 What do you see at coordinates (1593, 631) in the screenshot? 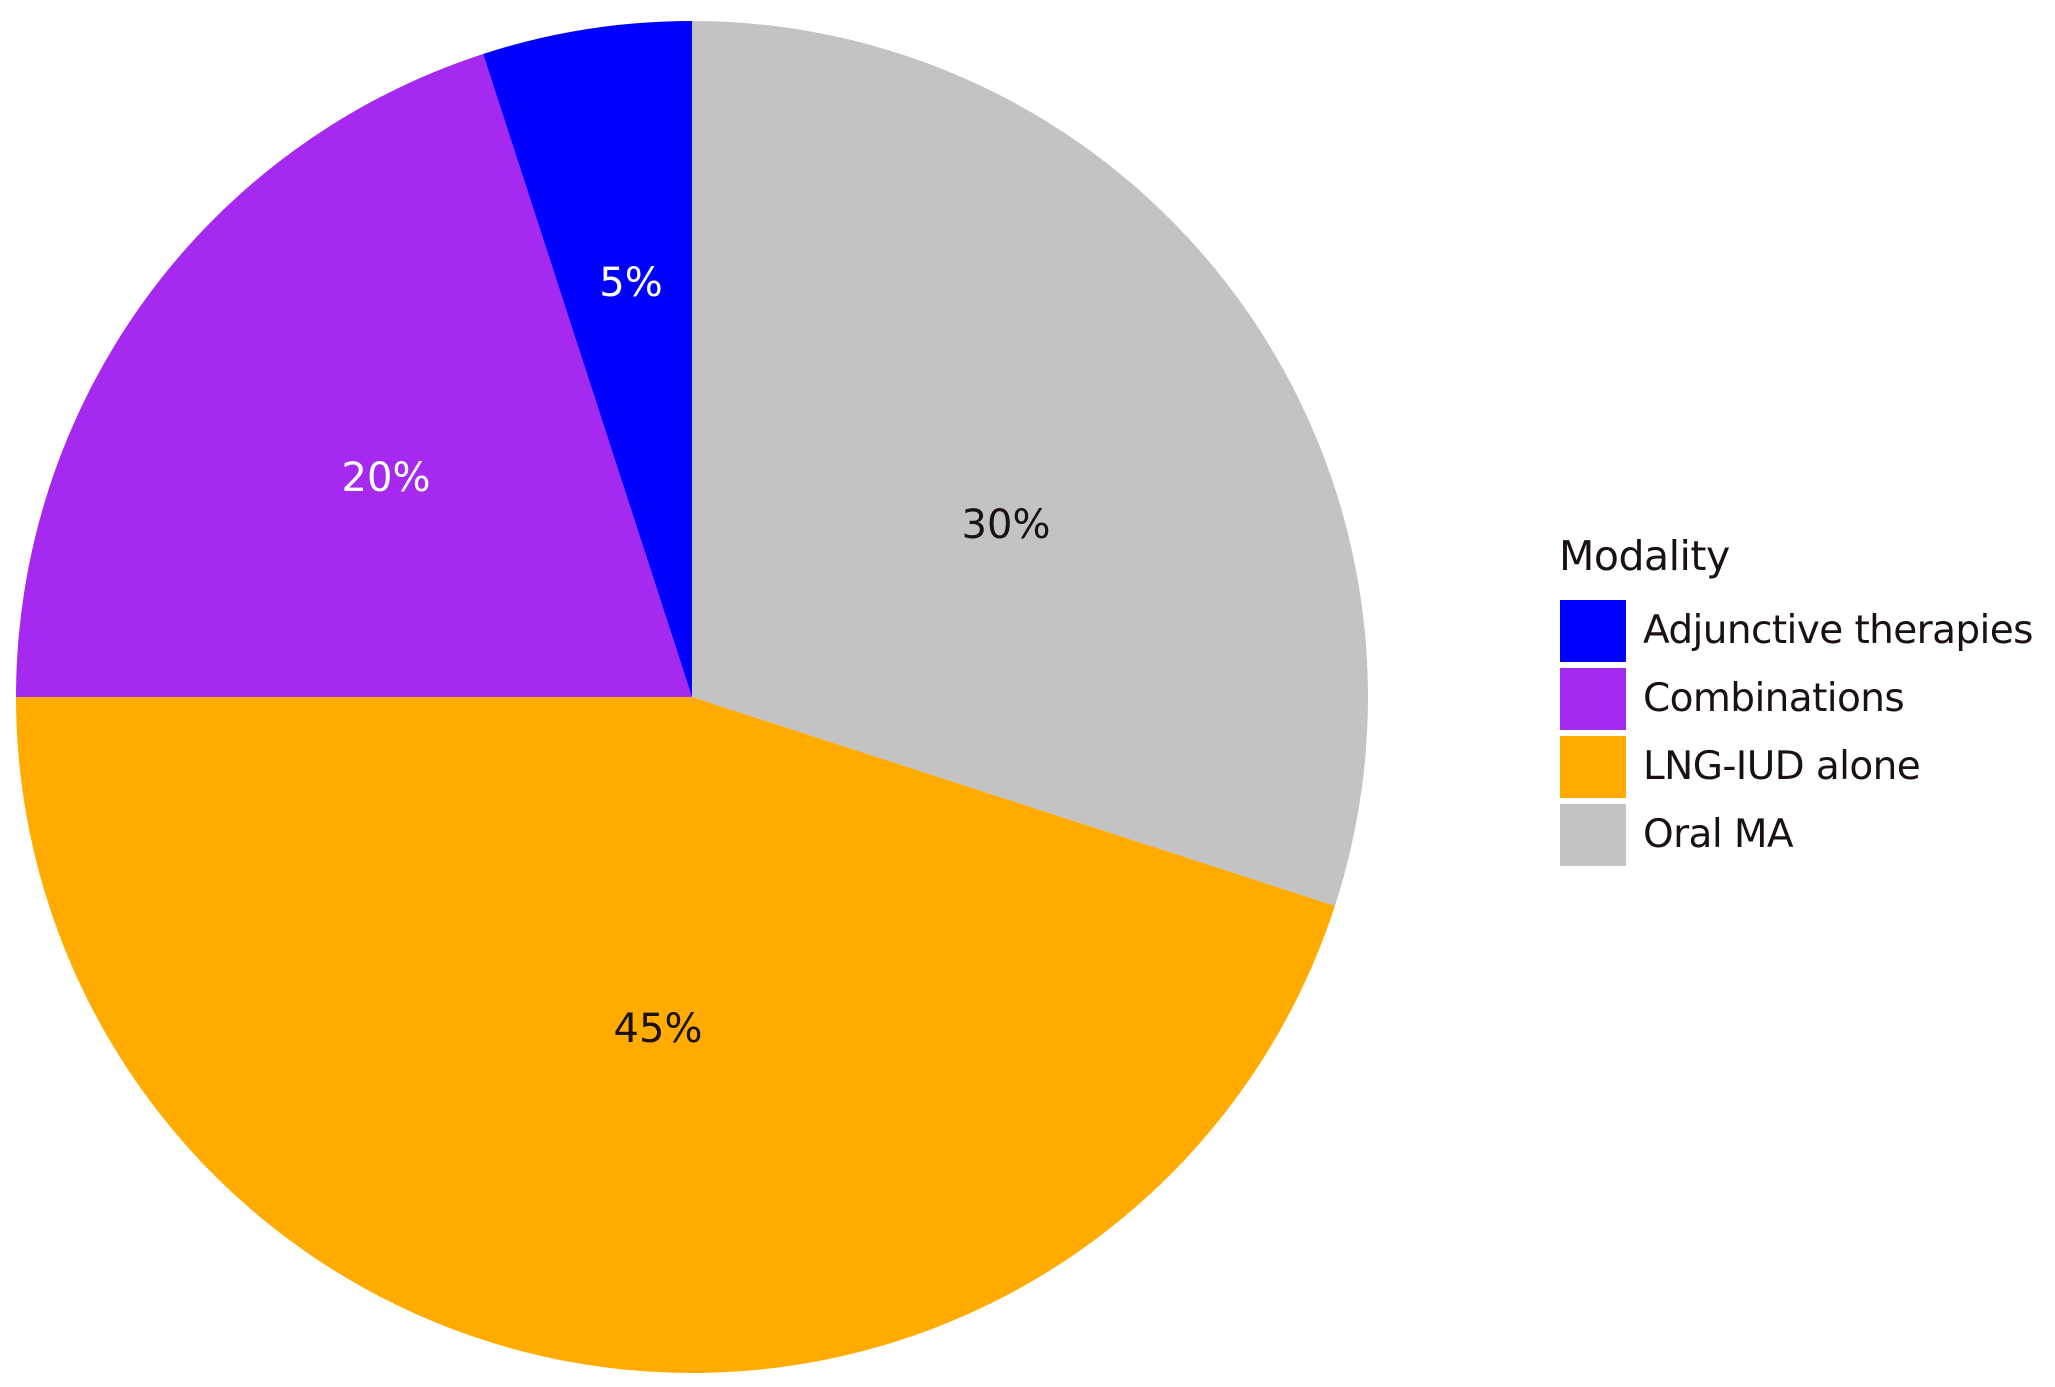
I see `legend-swatch-adjunctive-therapies` at bounding box center [1593, 631].